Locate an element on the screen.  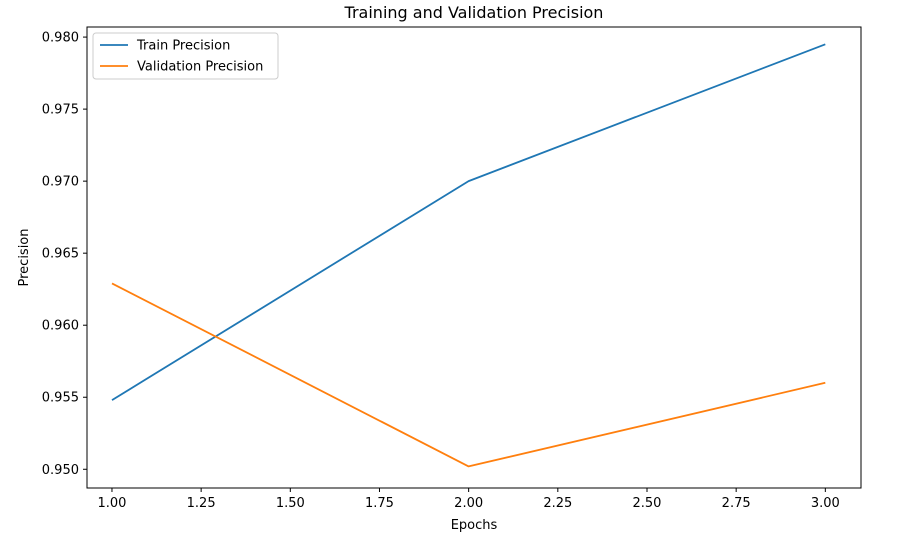
legend-label-0: Train Precision is located at coordinates (183, 46).